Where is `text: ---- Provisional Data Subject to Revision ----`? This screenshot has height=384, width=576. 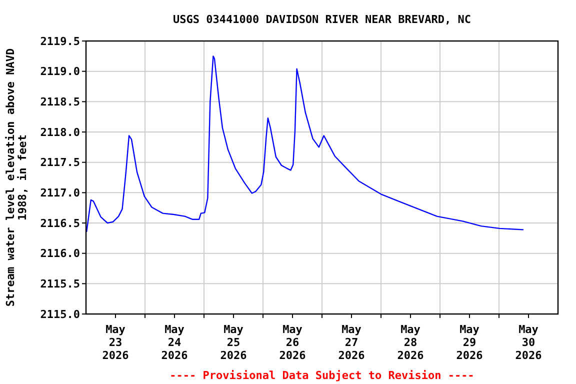
text: ---- Provisional Data Subject to Revision ---- is located at coordinates (322, 375).